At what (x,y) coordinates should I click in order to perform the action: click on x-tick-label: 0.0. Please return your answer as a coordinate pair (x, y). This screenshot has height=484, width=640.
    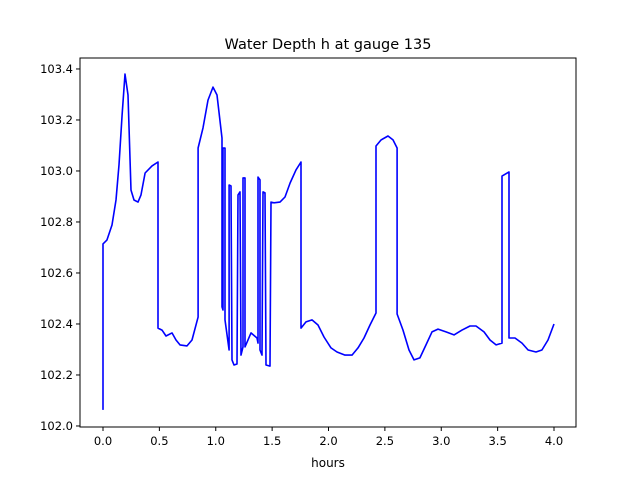
    Looking at the image, I should click on (103, 441).